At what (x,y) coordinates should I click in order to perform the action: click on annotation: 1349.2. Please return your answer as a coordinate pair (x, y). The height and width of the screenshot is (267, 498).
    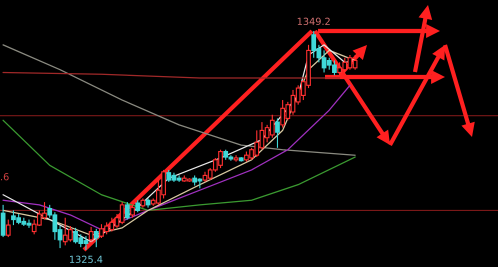
    Looking at the image, I should click on (314, 22).